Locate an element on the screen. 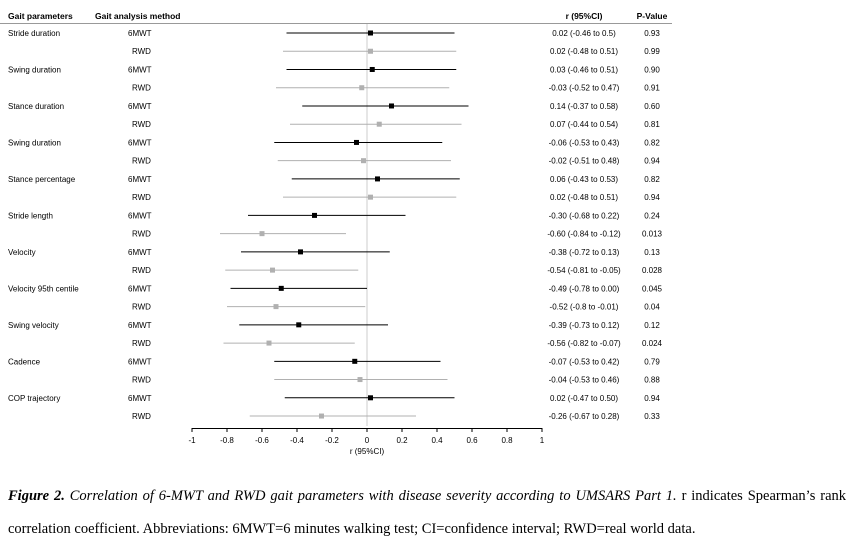 The height and width of the screenshot is (549, 855). ci-text: -0.39 (-0.73 to 0.12) is located at coordinates (584, 325).